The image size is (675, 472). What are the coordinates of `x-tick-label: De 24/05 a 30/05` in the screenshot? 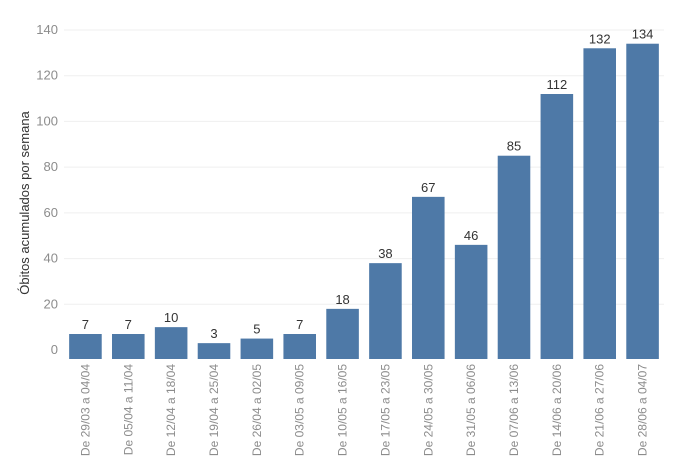 It's located at (428, 410).